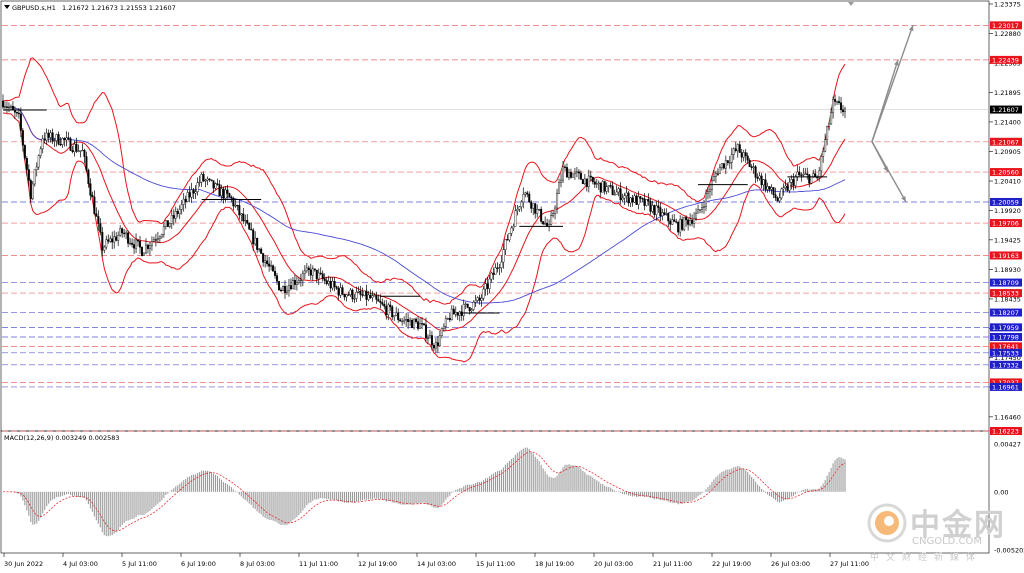  I want to click on level-tag-label: 1.17959, so click(1005, 328).